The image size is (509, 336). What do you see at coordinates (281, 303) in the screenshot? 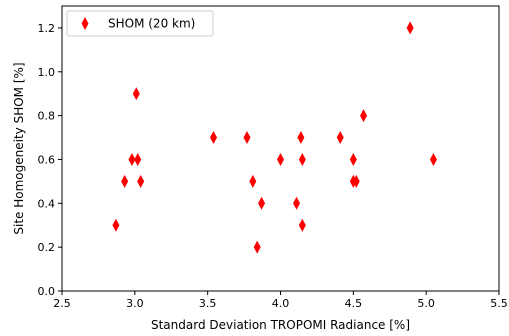
I see `x-tick-label: 4.0` at bounding box center [281, 303].